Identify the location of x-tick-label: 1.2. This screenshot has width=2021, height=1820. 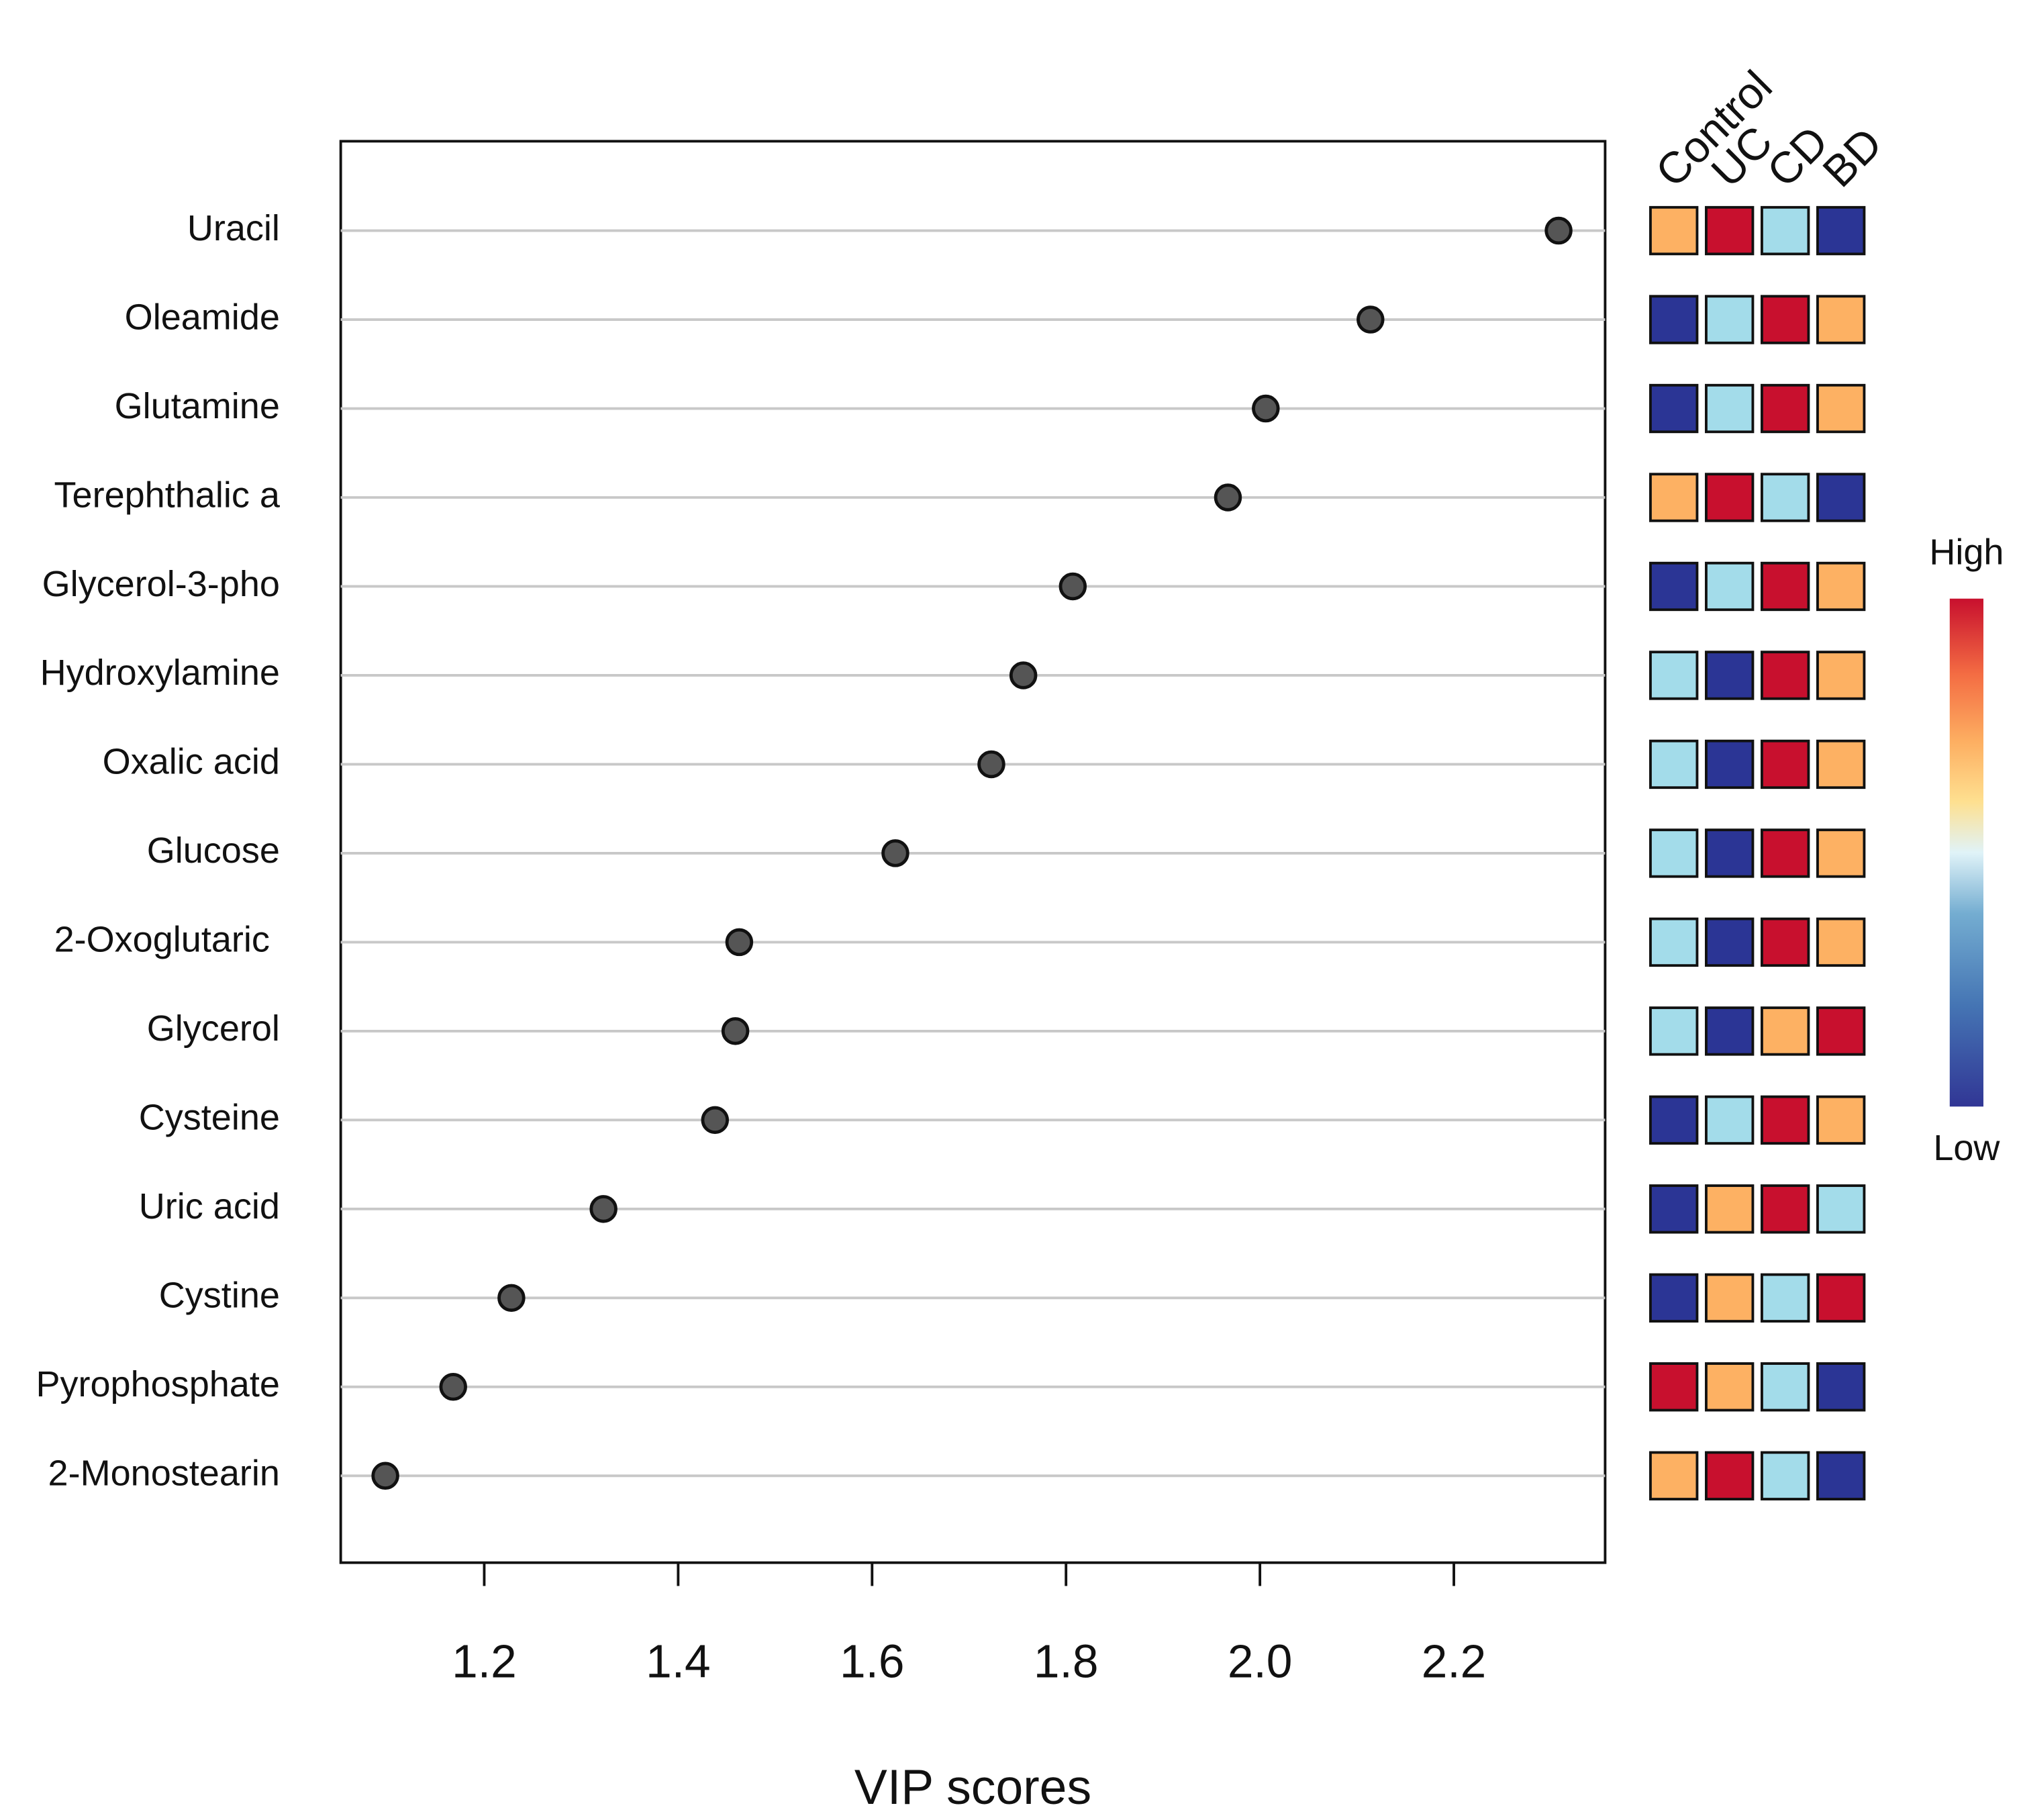
(484, 1661).